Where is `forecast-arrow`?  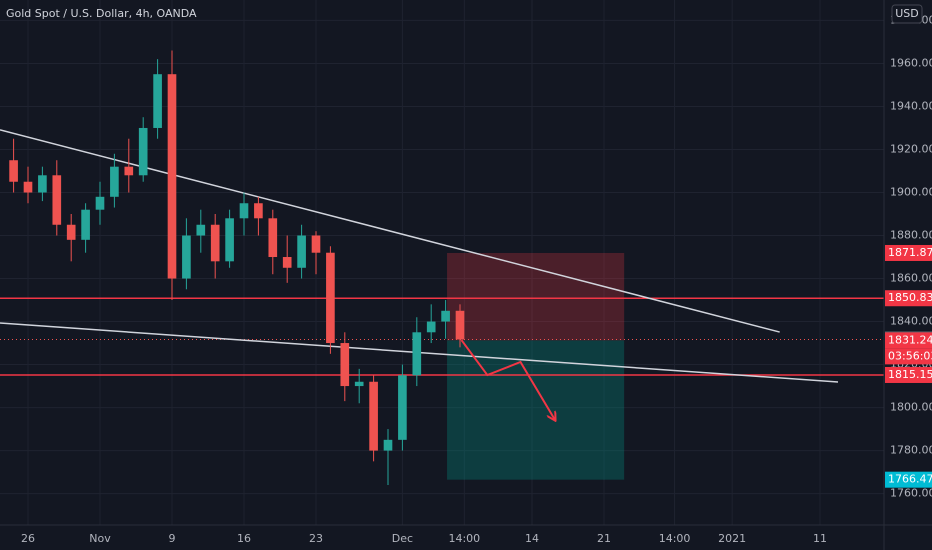
forecast-arrow is located at coordinates (507, 379).